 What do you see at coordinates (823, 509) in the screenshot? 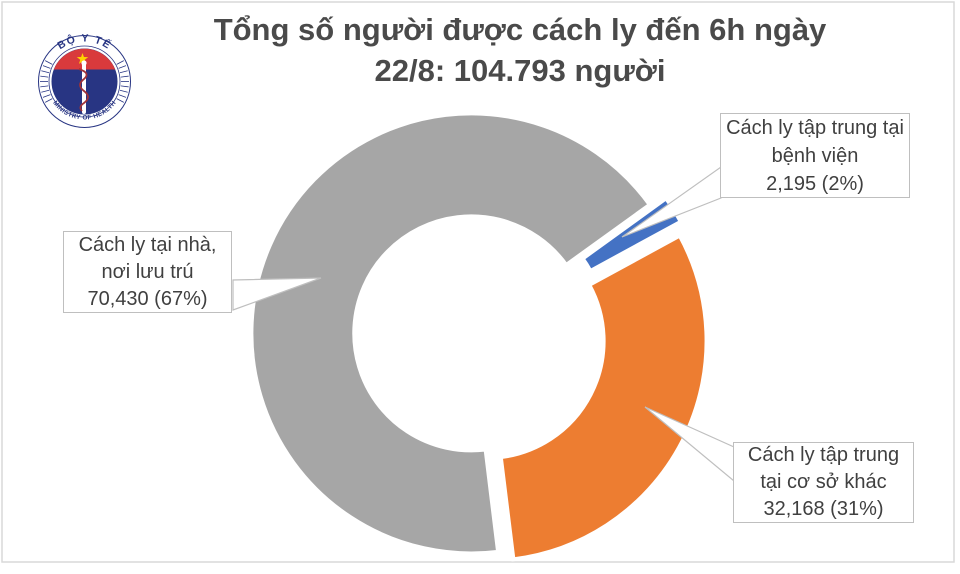
I see `callout-other-value: 32,168 (31%)` at bounding box center [823, 509].